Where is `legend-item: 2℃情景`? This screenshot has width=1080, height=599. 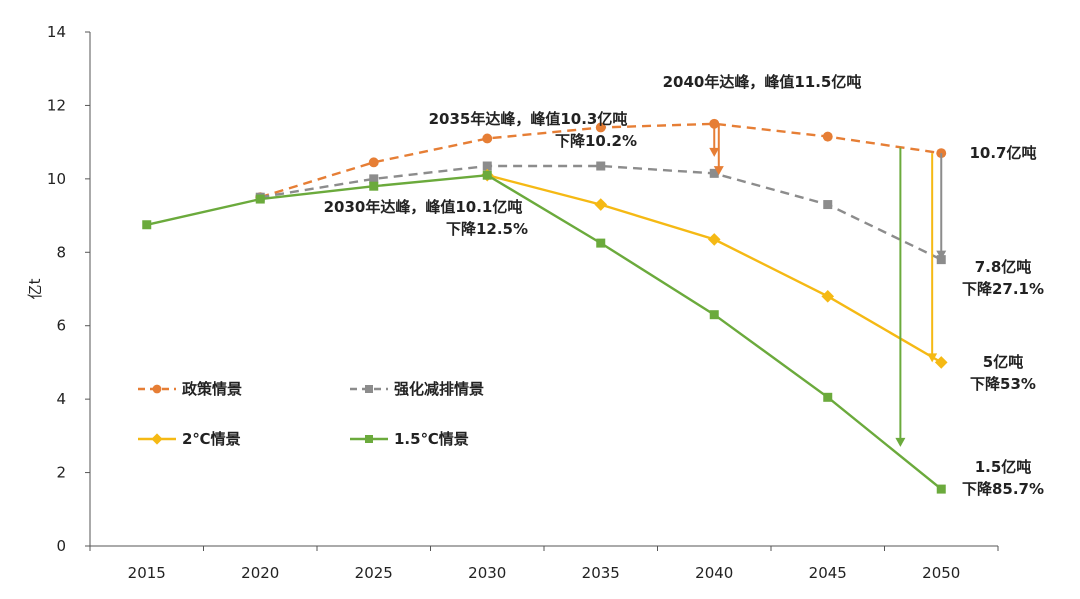 legend-item: 2℃情景 is located at coordinates (189, 439).